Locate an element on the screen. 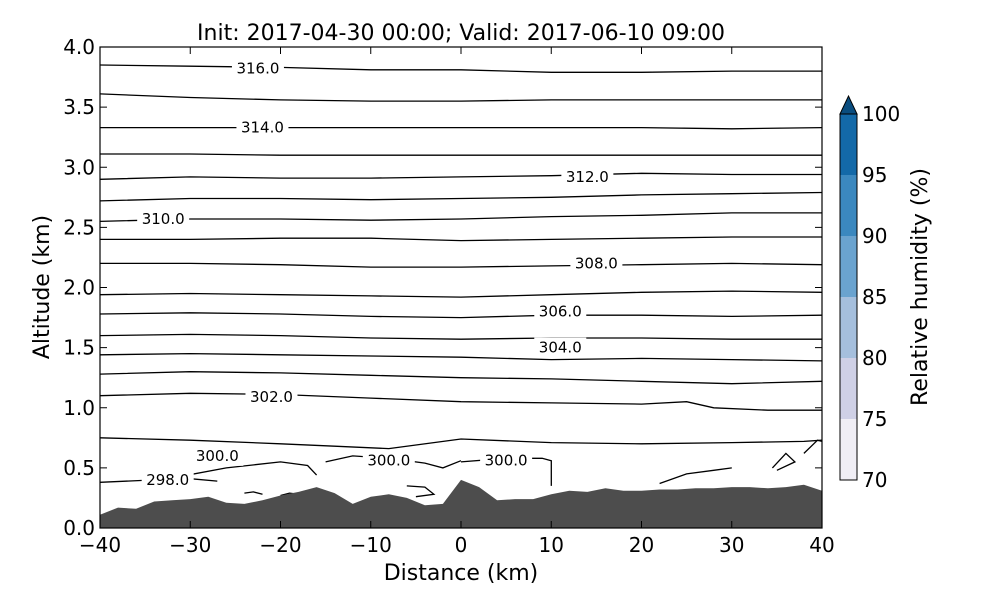  contour-label: 312.0 is located at coordinates (587, 177).